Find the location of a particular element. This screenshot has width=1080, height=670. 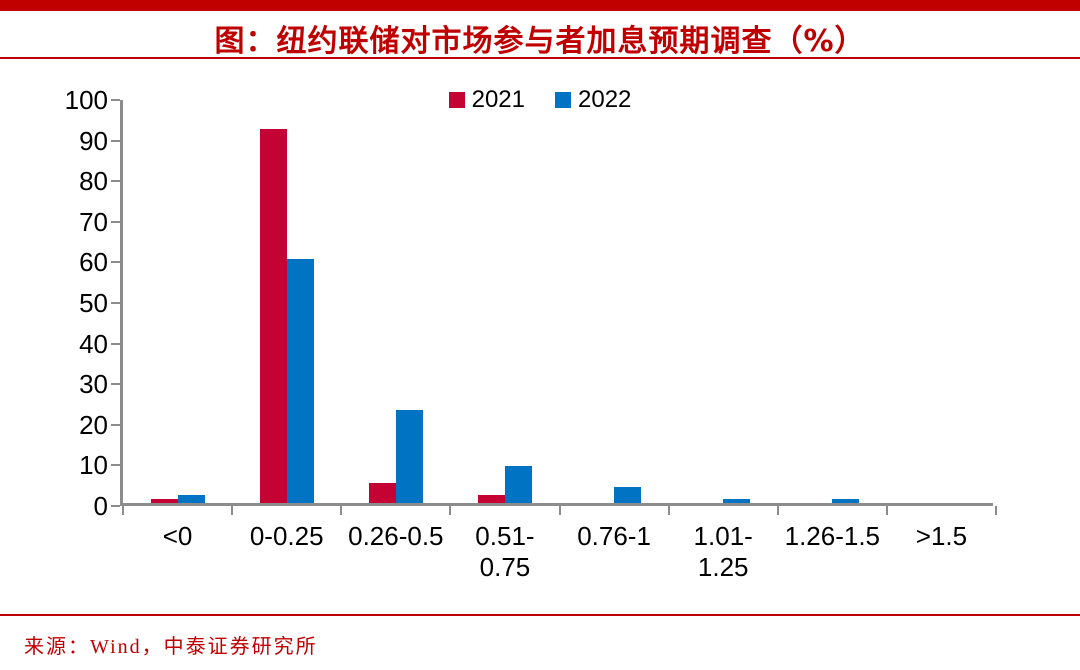

x-axis-label-line: 1.26-1.5 is located at coordinates (832, 536).